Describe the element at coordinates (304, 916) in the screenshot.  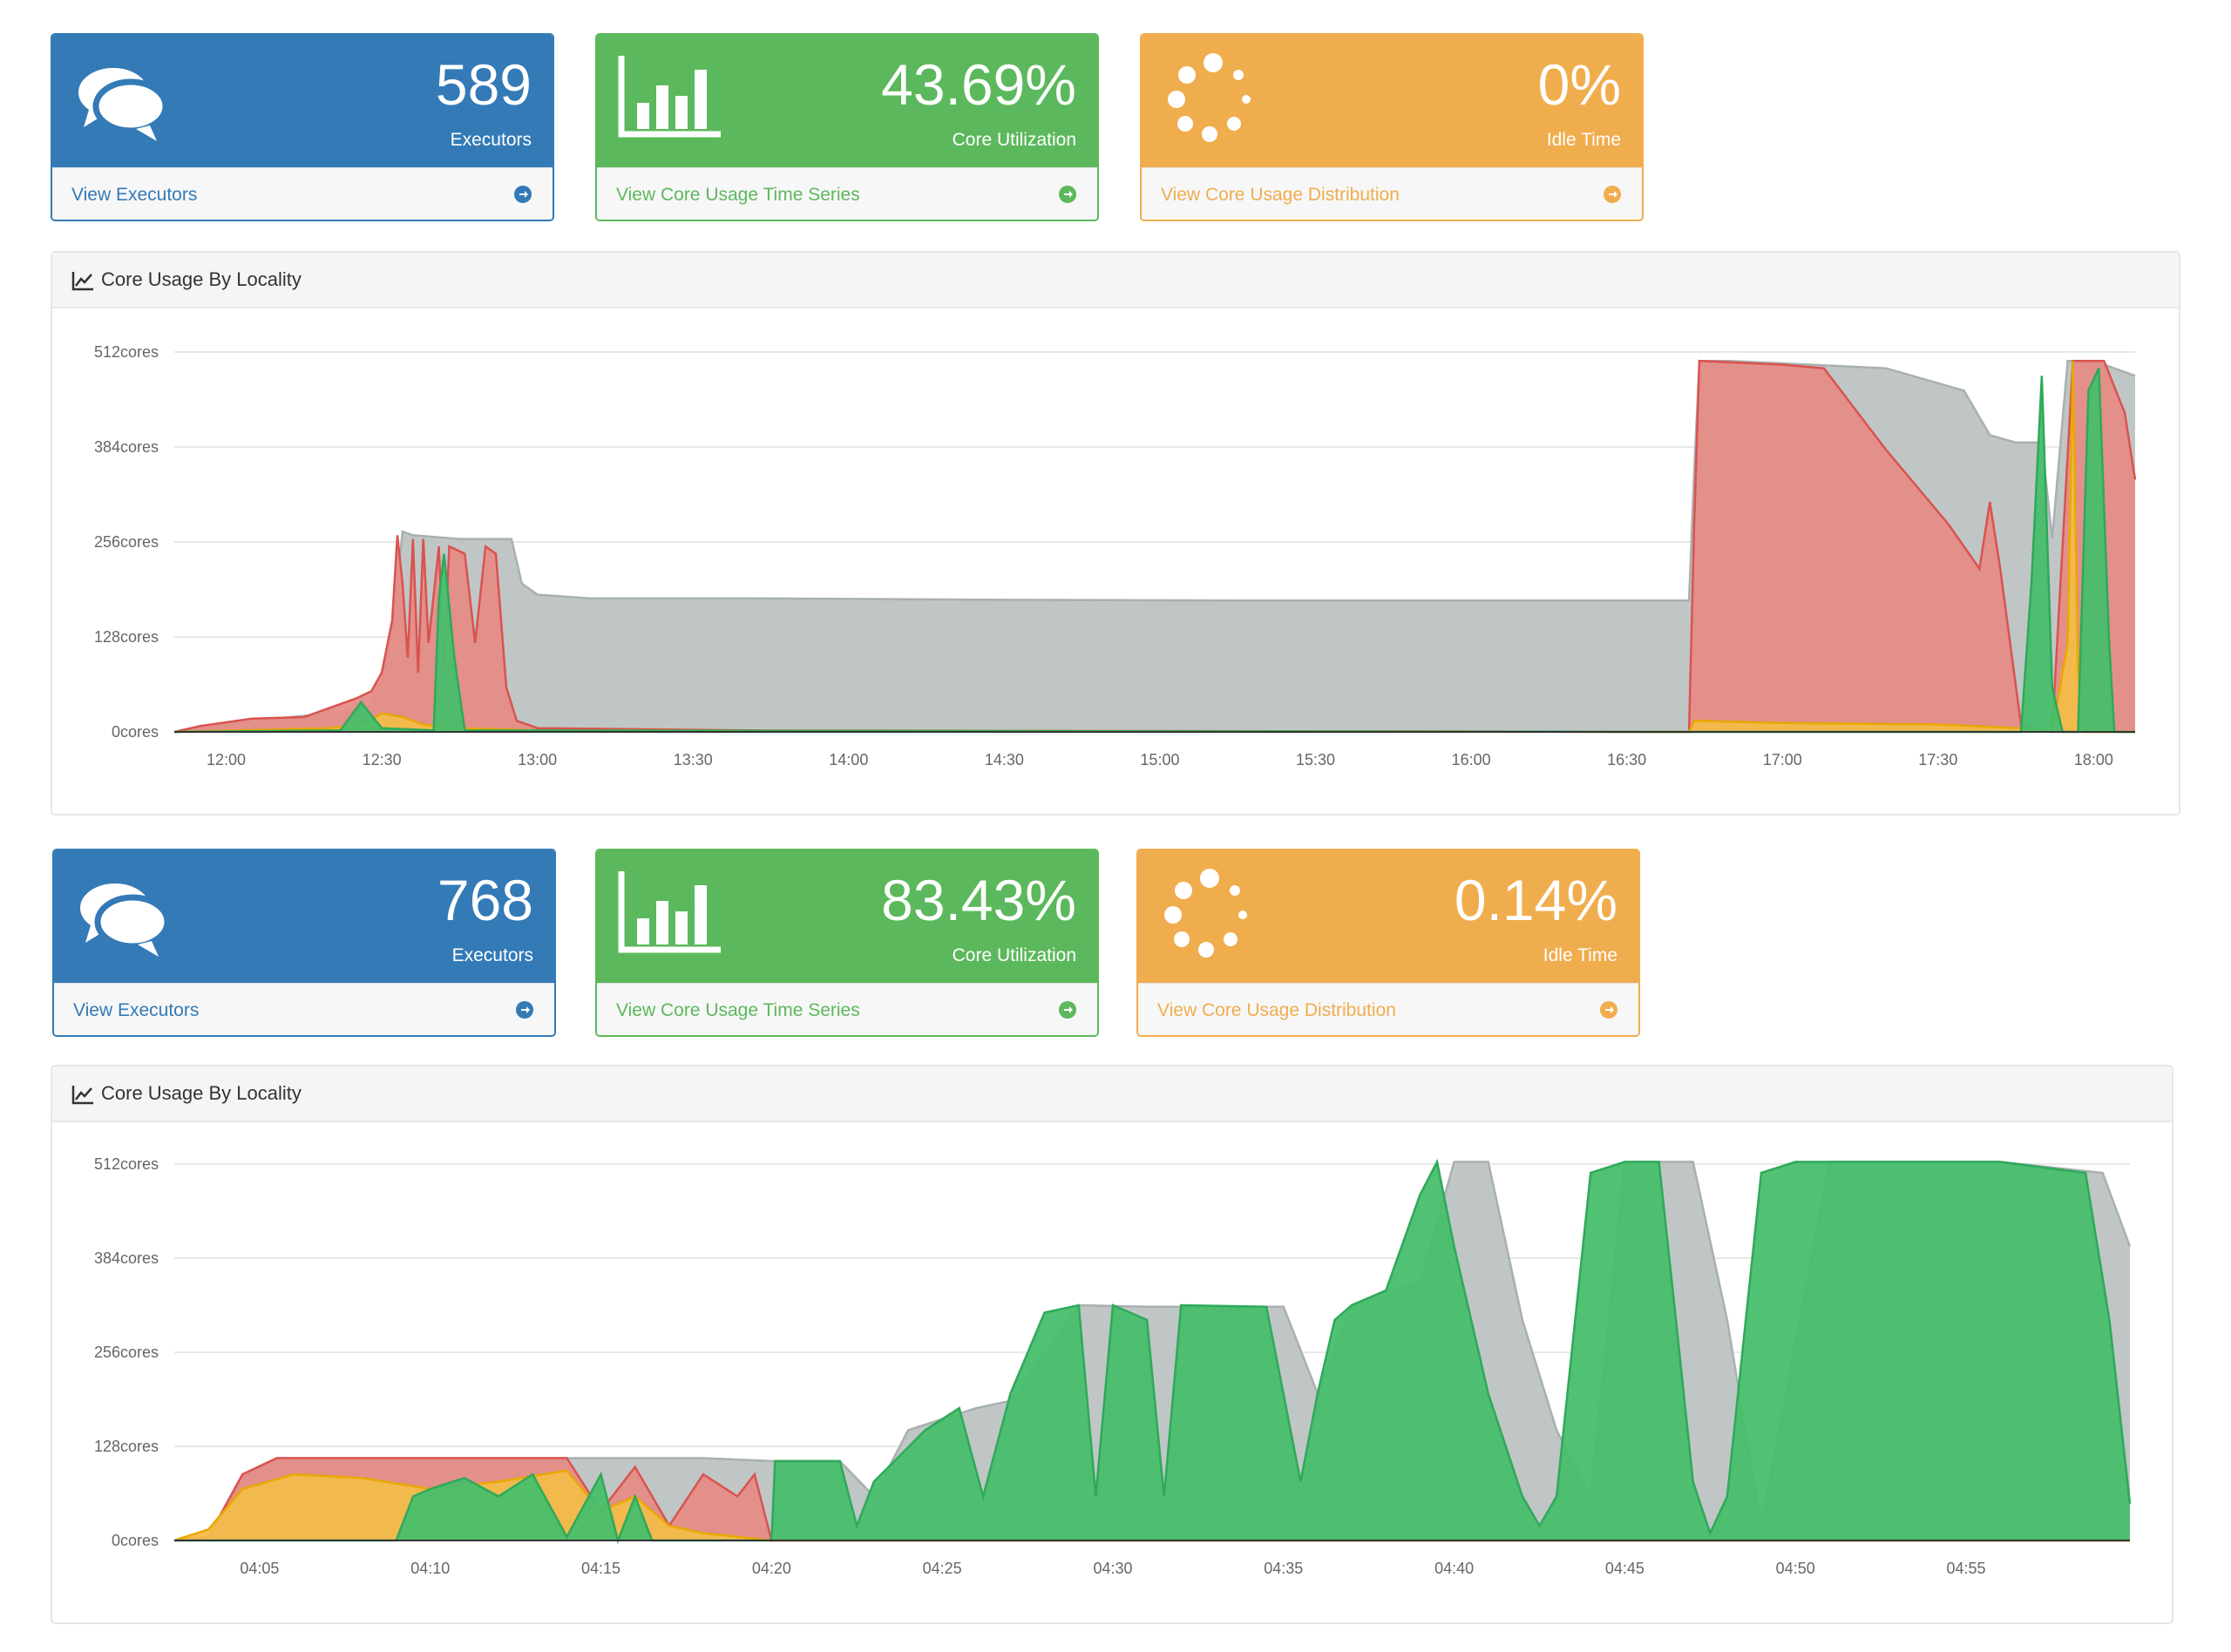
I see `executors-card-header: 768 Executors` at that location.